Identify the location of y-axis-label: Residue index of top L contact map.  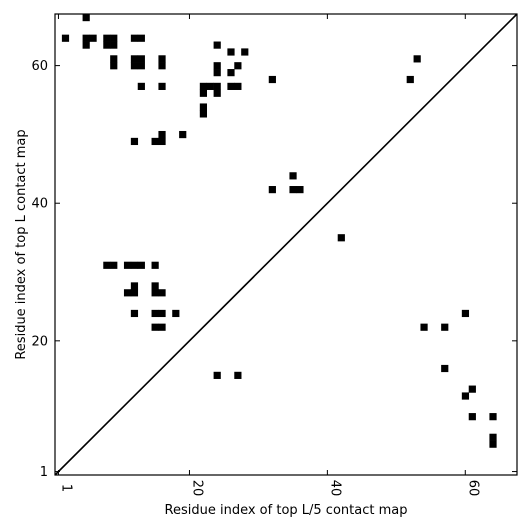
(21, 244).